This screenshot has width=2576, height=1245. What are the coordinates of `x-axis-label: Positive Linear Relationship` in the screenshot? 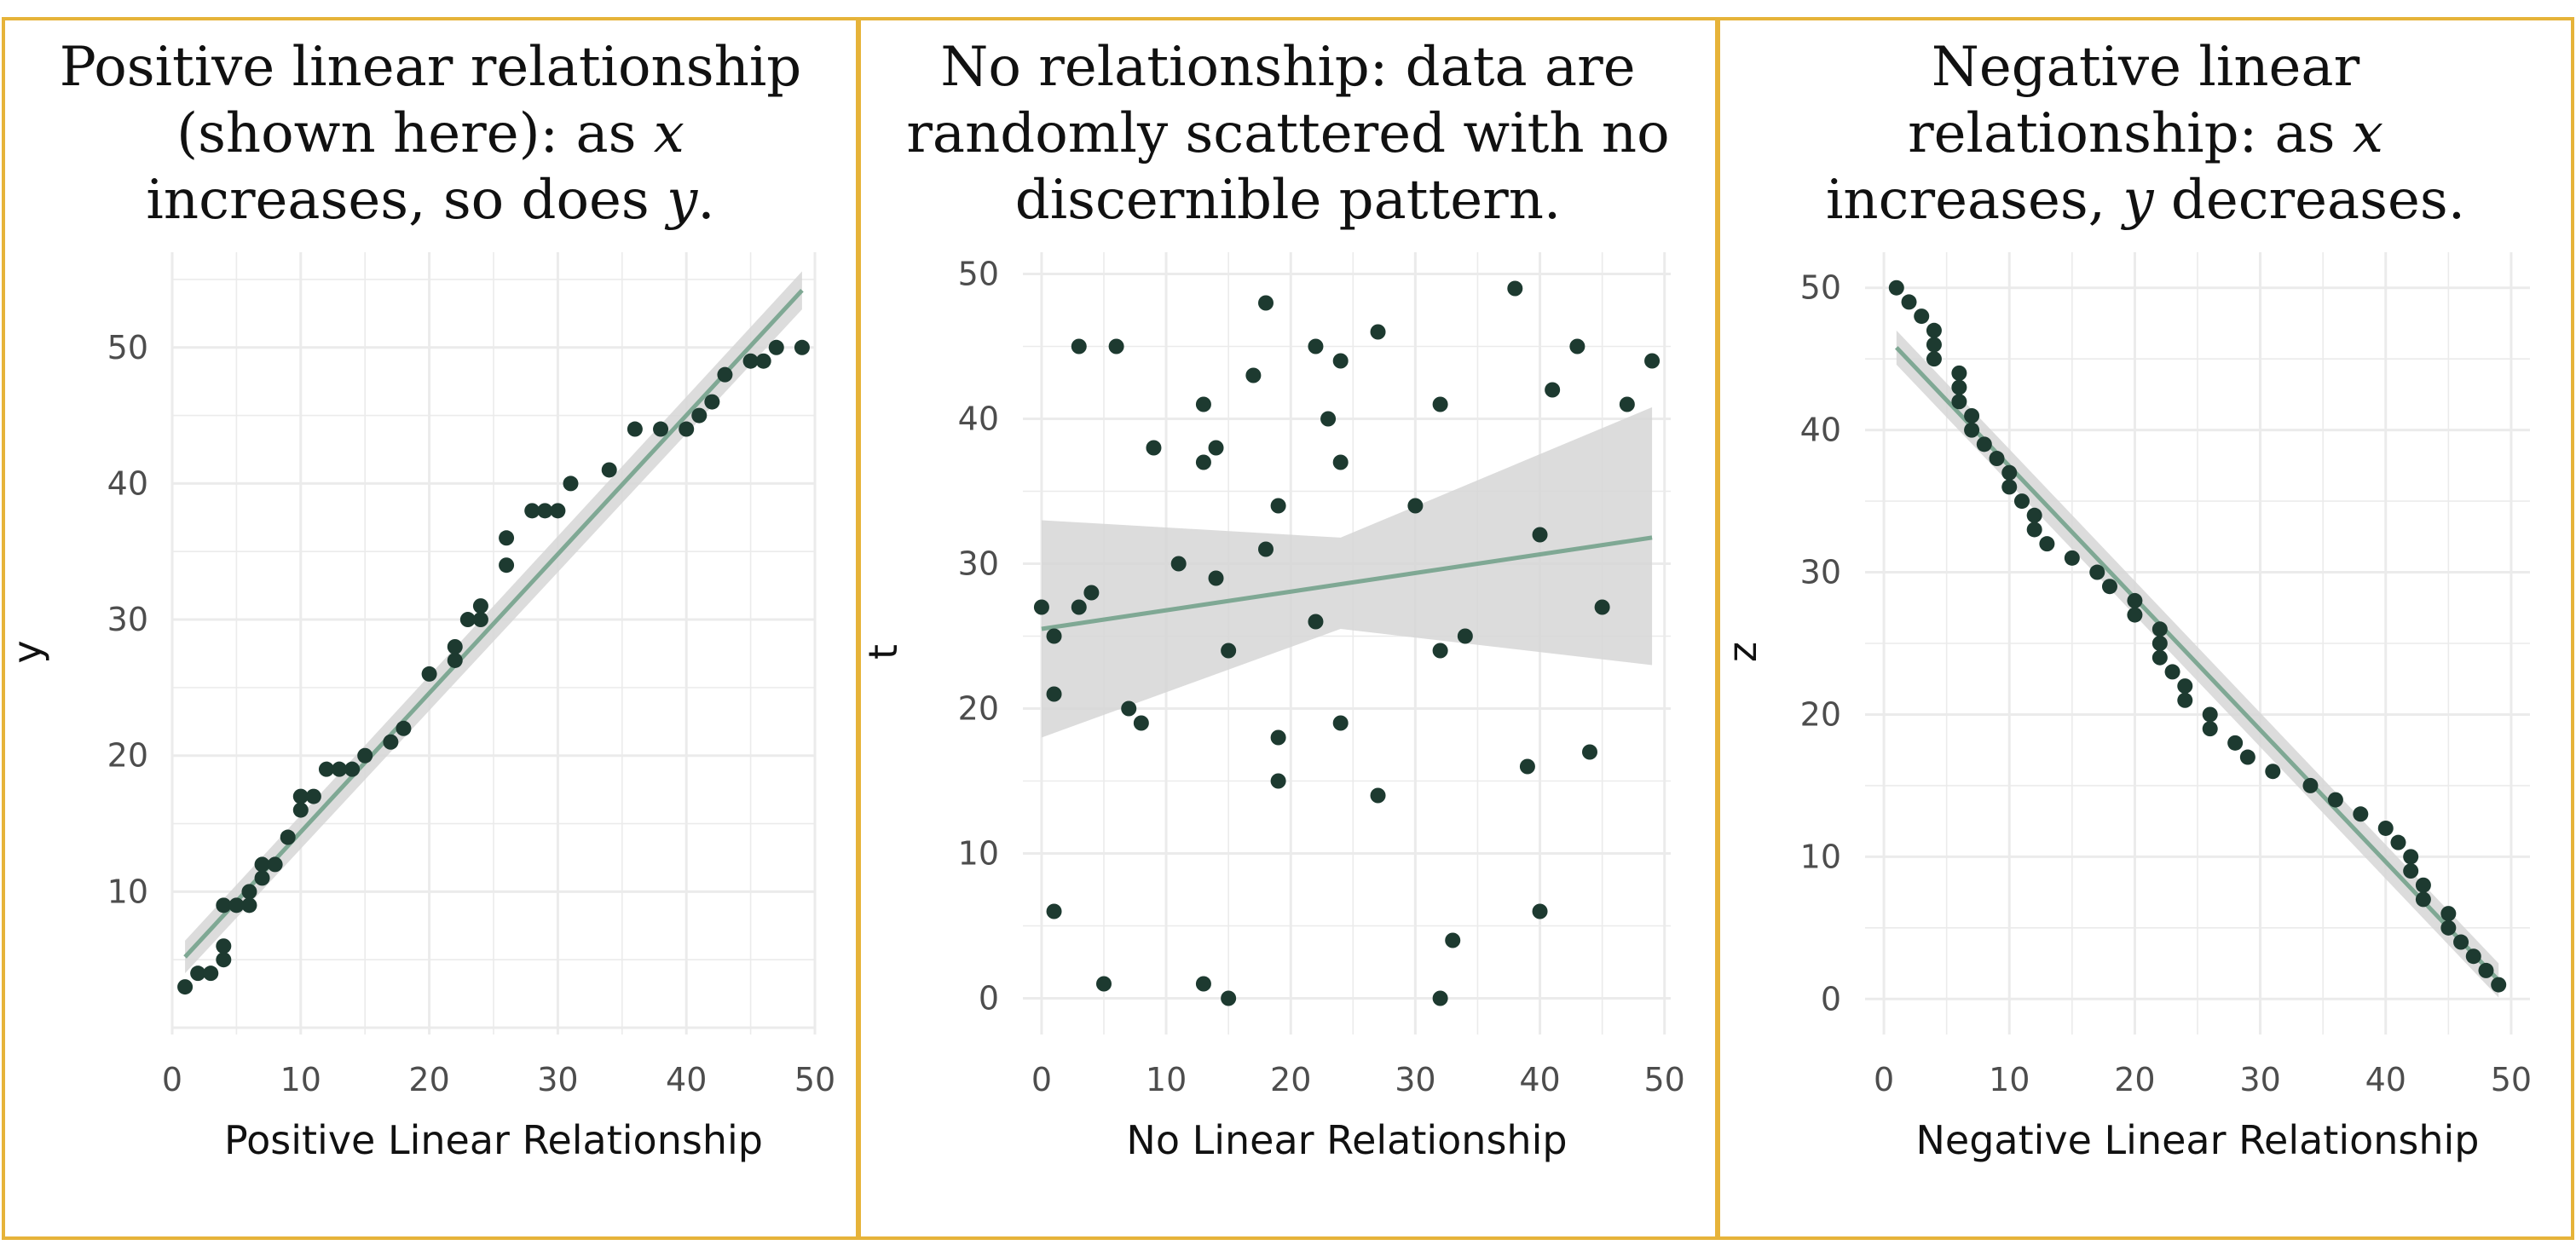 It's located at (493, 1140).